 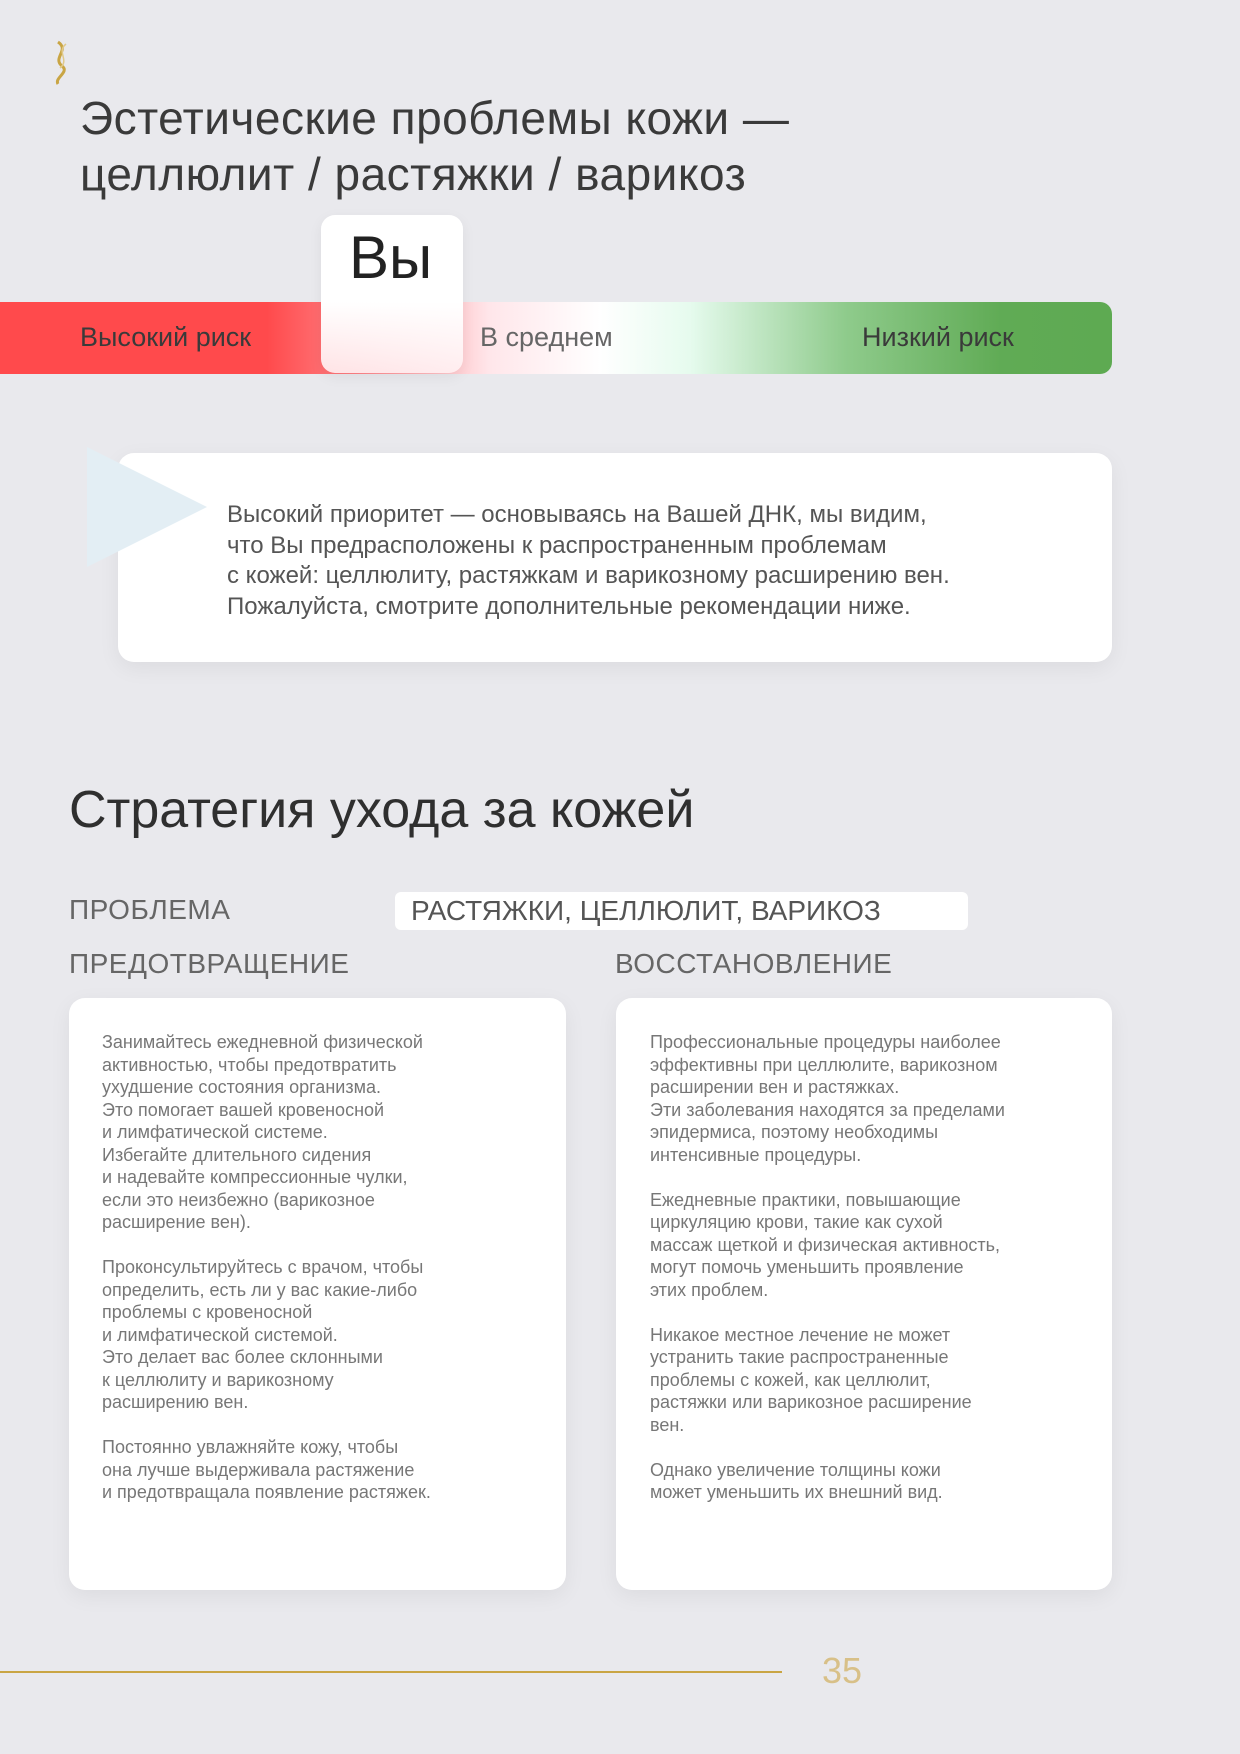 I want to click on problem-value-pill: РАСТЯЖКИ, ЦЕЛЛЮЛИТ, ВАРИКОЗ, so click(x=681, y=911).